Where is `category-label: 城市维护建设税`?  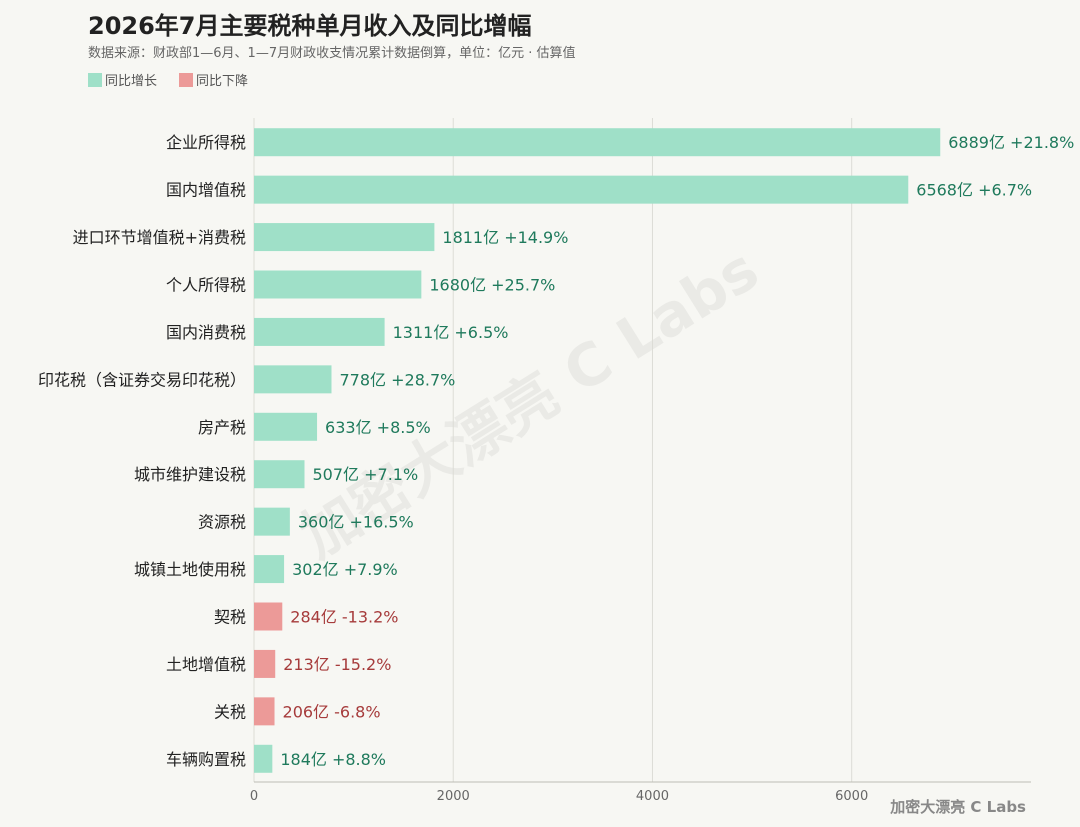 category-label: 城市维护建设税 is located at coordinates (190, 474).